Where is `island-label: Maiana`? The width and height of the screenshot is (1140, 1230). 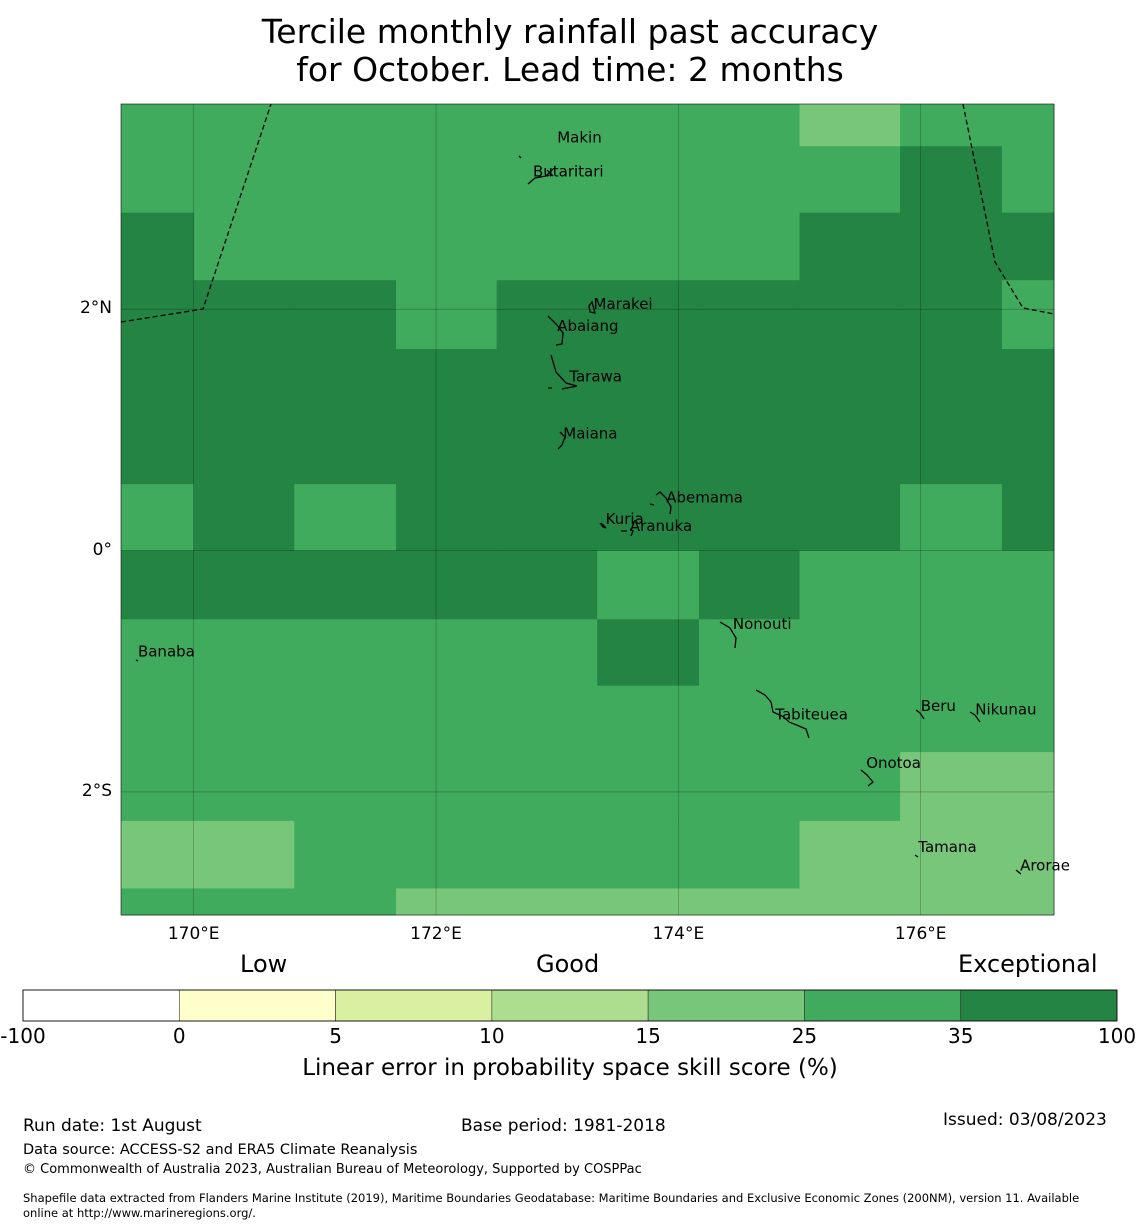 island-label: Maiana is located at coordinates (590, 433).